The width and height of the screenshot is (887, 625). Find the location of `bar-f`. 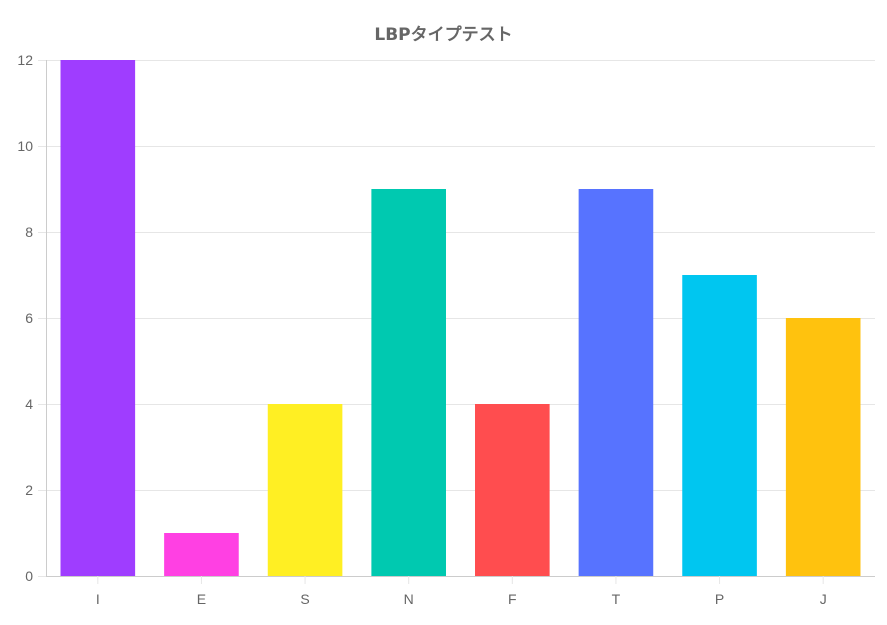

bar-f is located at coordinates (512, 490).